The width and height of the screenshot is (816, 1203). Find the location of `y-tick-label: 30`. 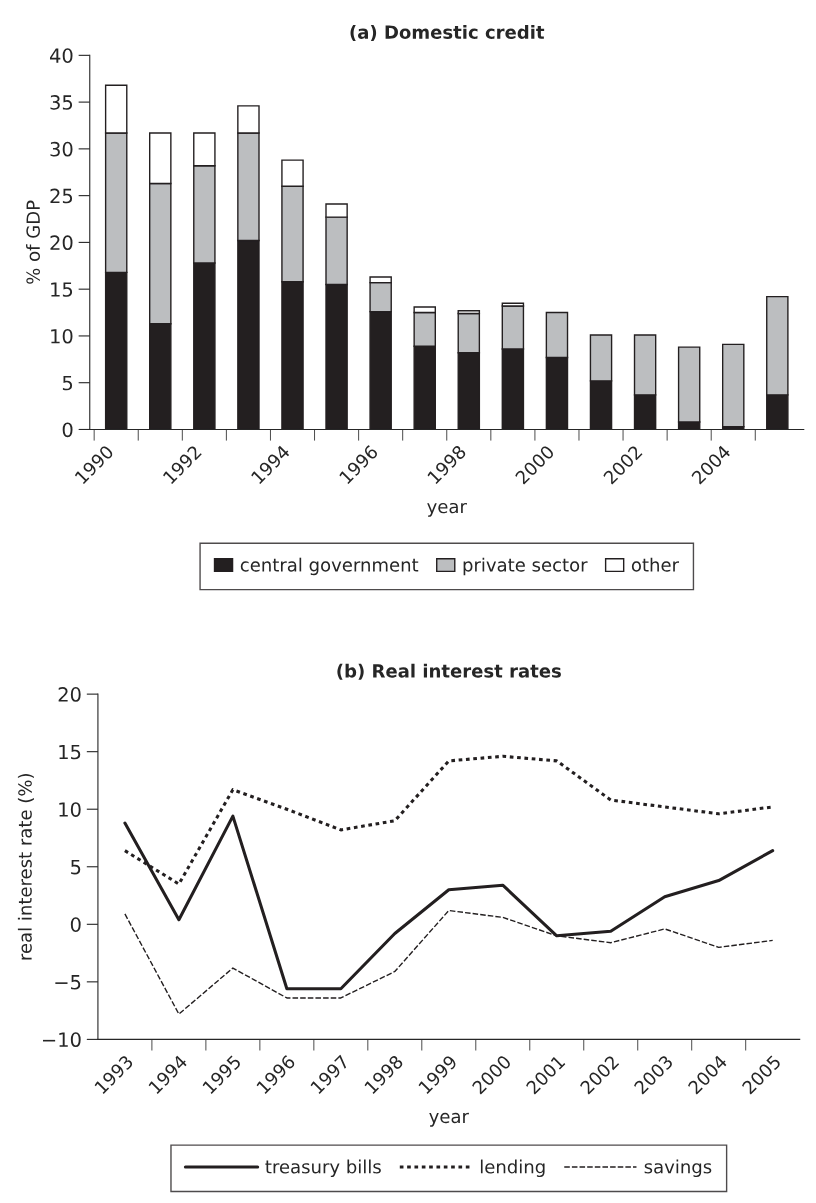

y-tick-label: 30 is located at coordinates (61, 149).